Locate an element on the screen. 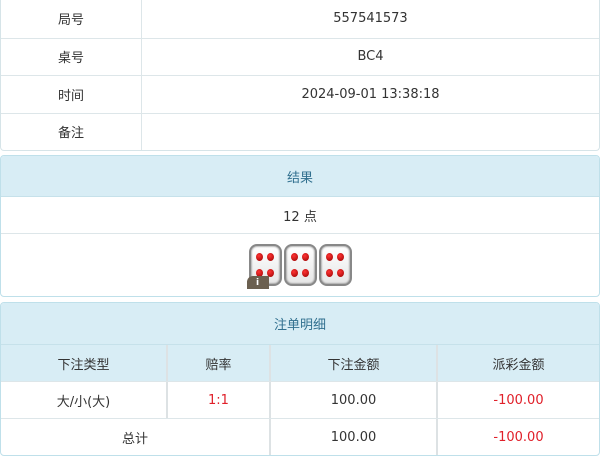  bet-amount: 100.00 is located at coordinates (352, 400).